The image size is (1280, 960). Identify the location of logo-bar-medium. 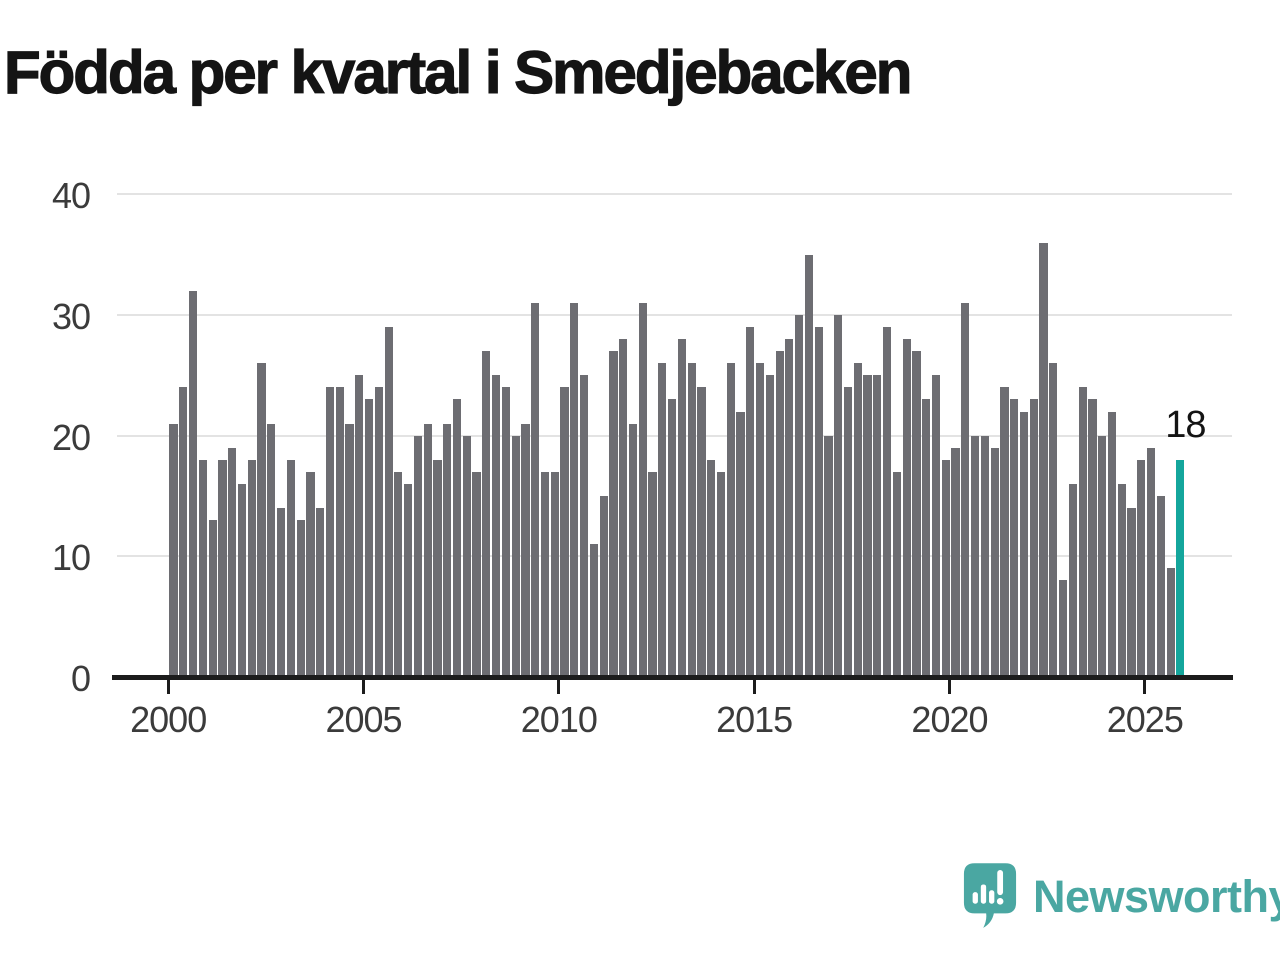
(992, 897).